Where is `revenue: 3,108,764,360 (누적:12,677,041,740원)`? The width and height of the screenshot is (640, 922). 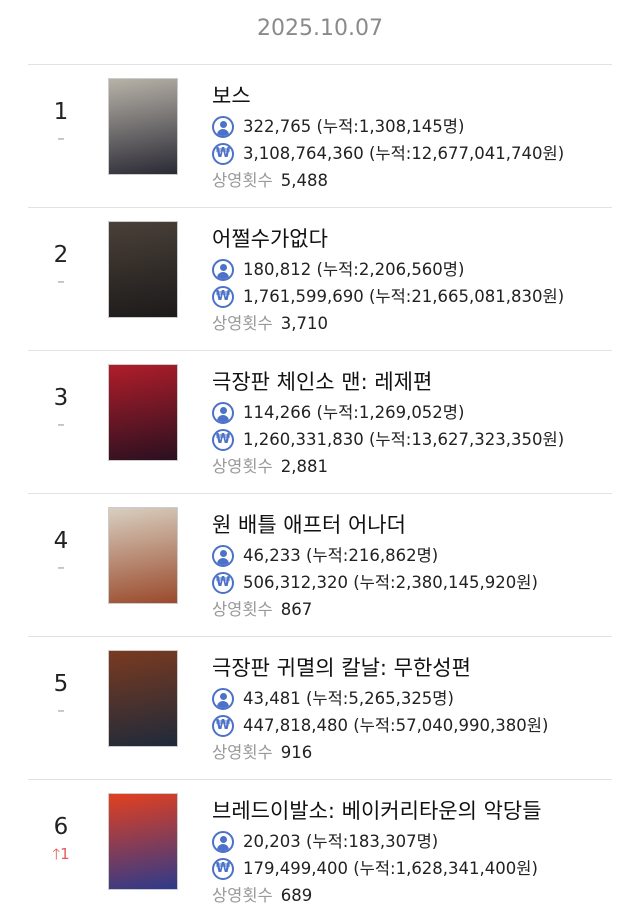 revenue: 3,108,764,360 (누적:12,677,041,740원) is located at coordinates (404, 153).